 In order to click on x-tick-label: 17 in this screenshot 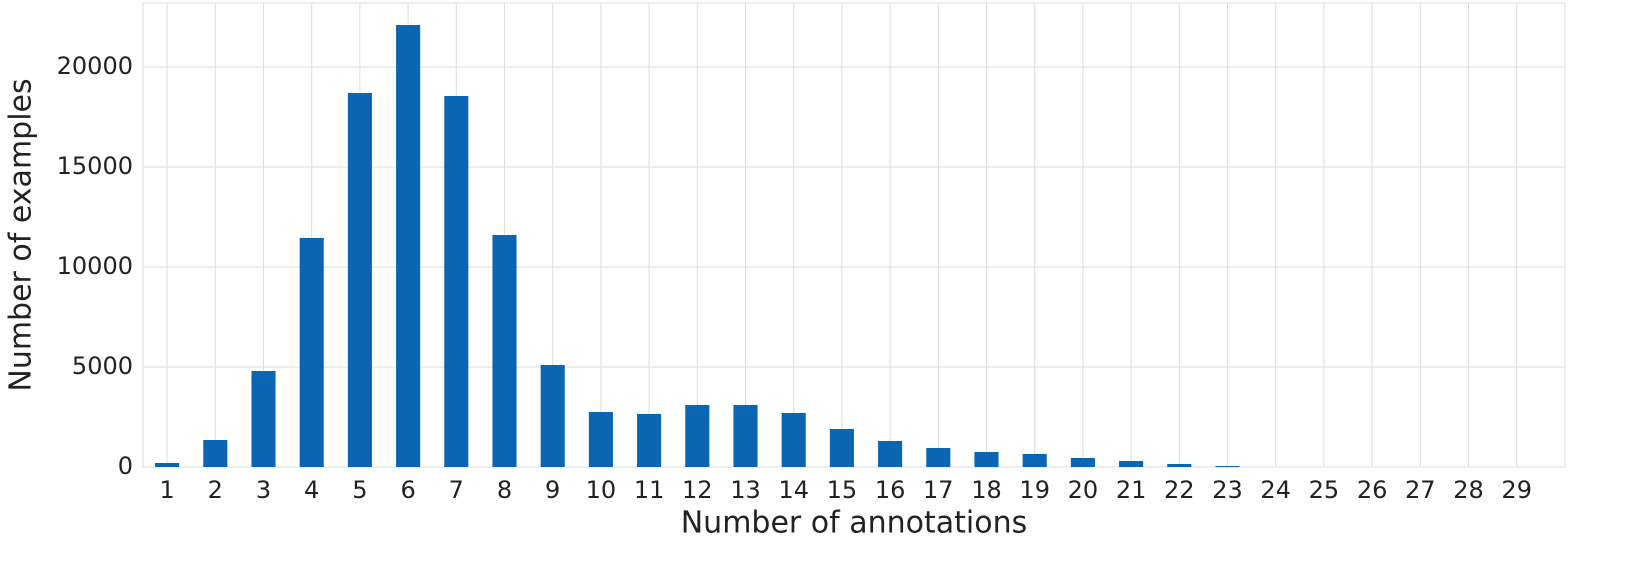, I will do `click(938, 490)`.